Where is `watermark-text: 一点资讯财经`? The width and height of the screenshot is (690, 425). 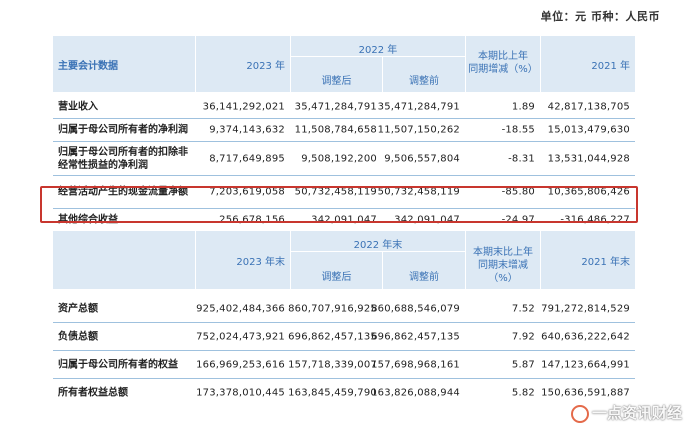 watermark-text: 一点资讯财经 is located at coordinates (636, 413).